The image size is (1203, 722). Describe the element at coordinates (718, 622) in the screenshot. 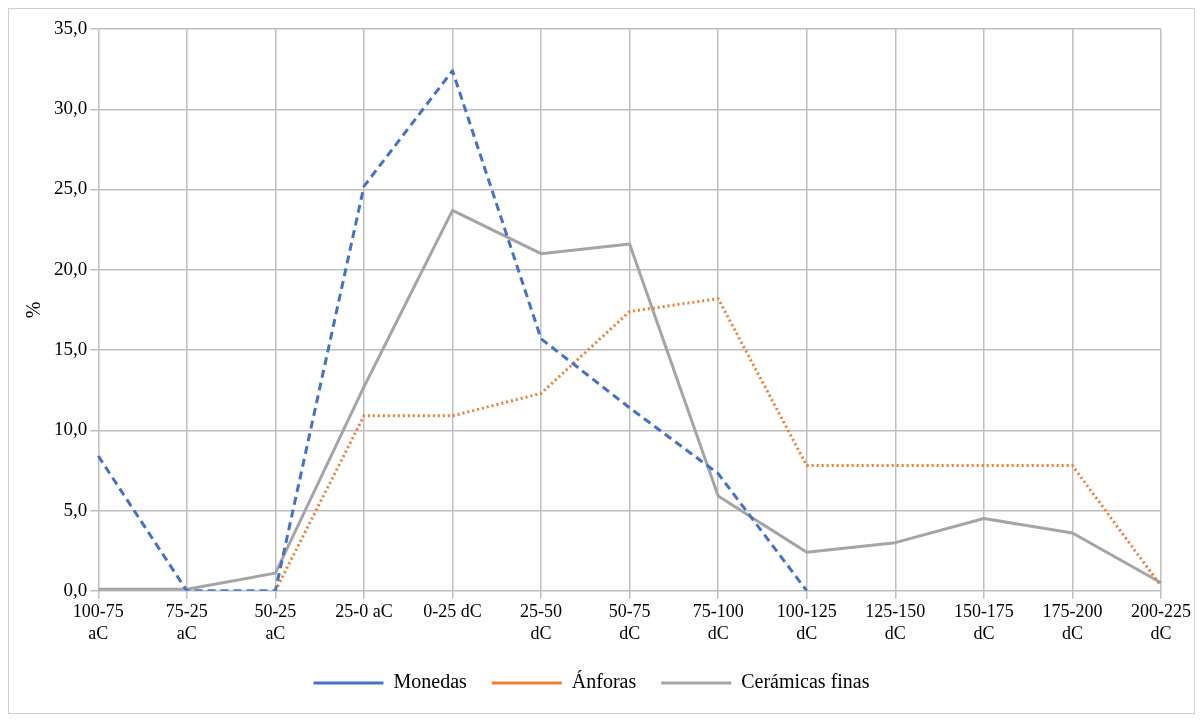

I see `x-tick-label: 75-100 dC` at that location.